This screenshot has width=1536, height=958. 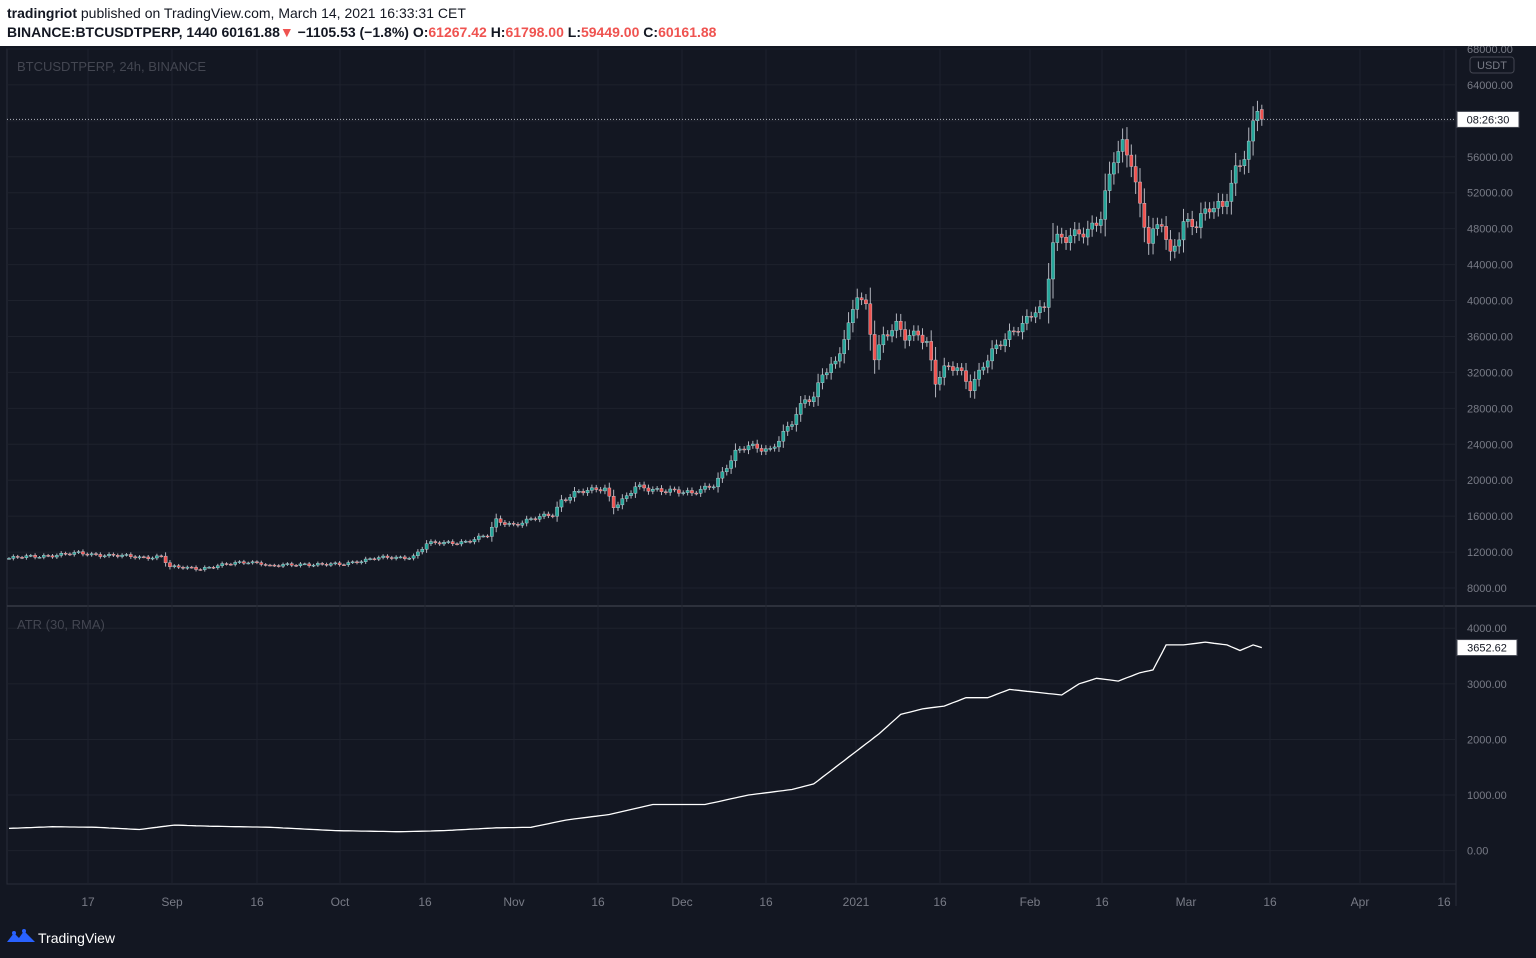 I want to click on time-tick-label: Sep, so click(x=172, y=902).